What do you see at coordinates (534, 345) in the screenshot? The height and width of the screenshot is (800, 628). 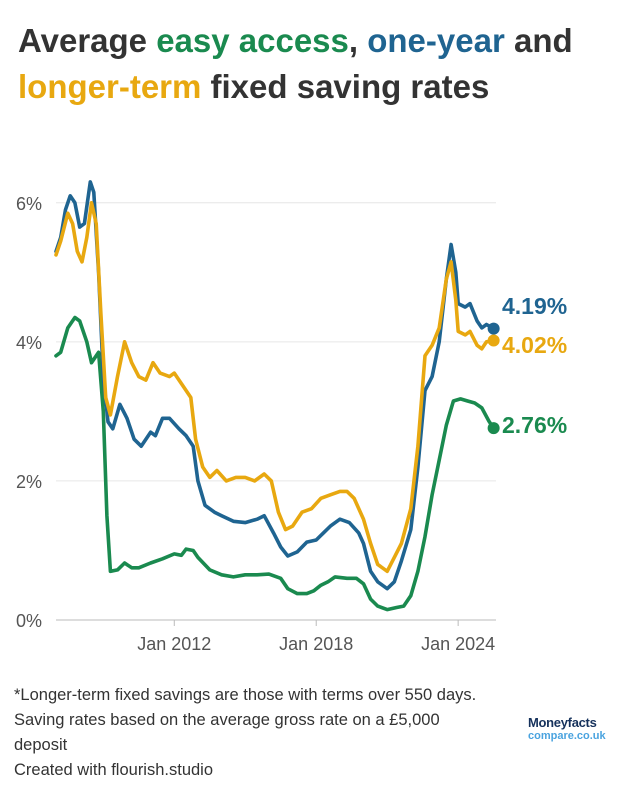 I see `series-end-label-longer-term: 4.02%` at bounding box center [534, 345].